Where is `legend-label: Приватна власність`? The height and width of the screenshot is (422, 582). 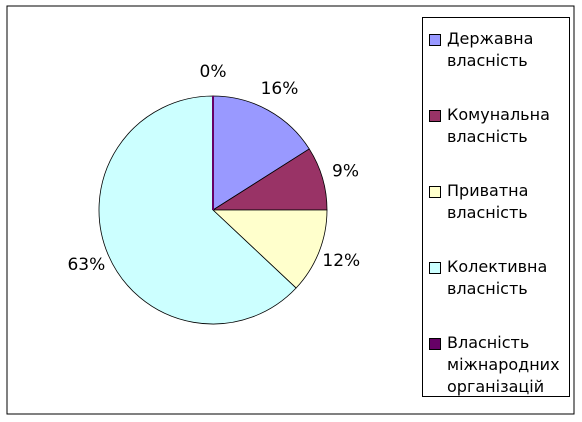
legend-label: Приватна власність is located at coordinates (488, 201).